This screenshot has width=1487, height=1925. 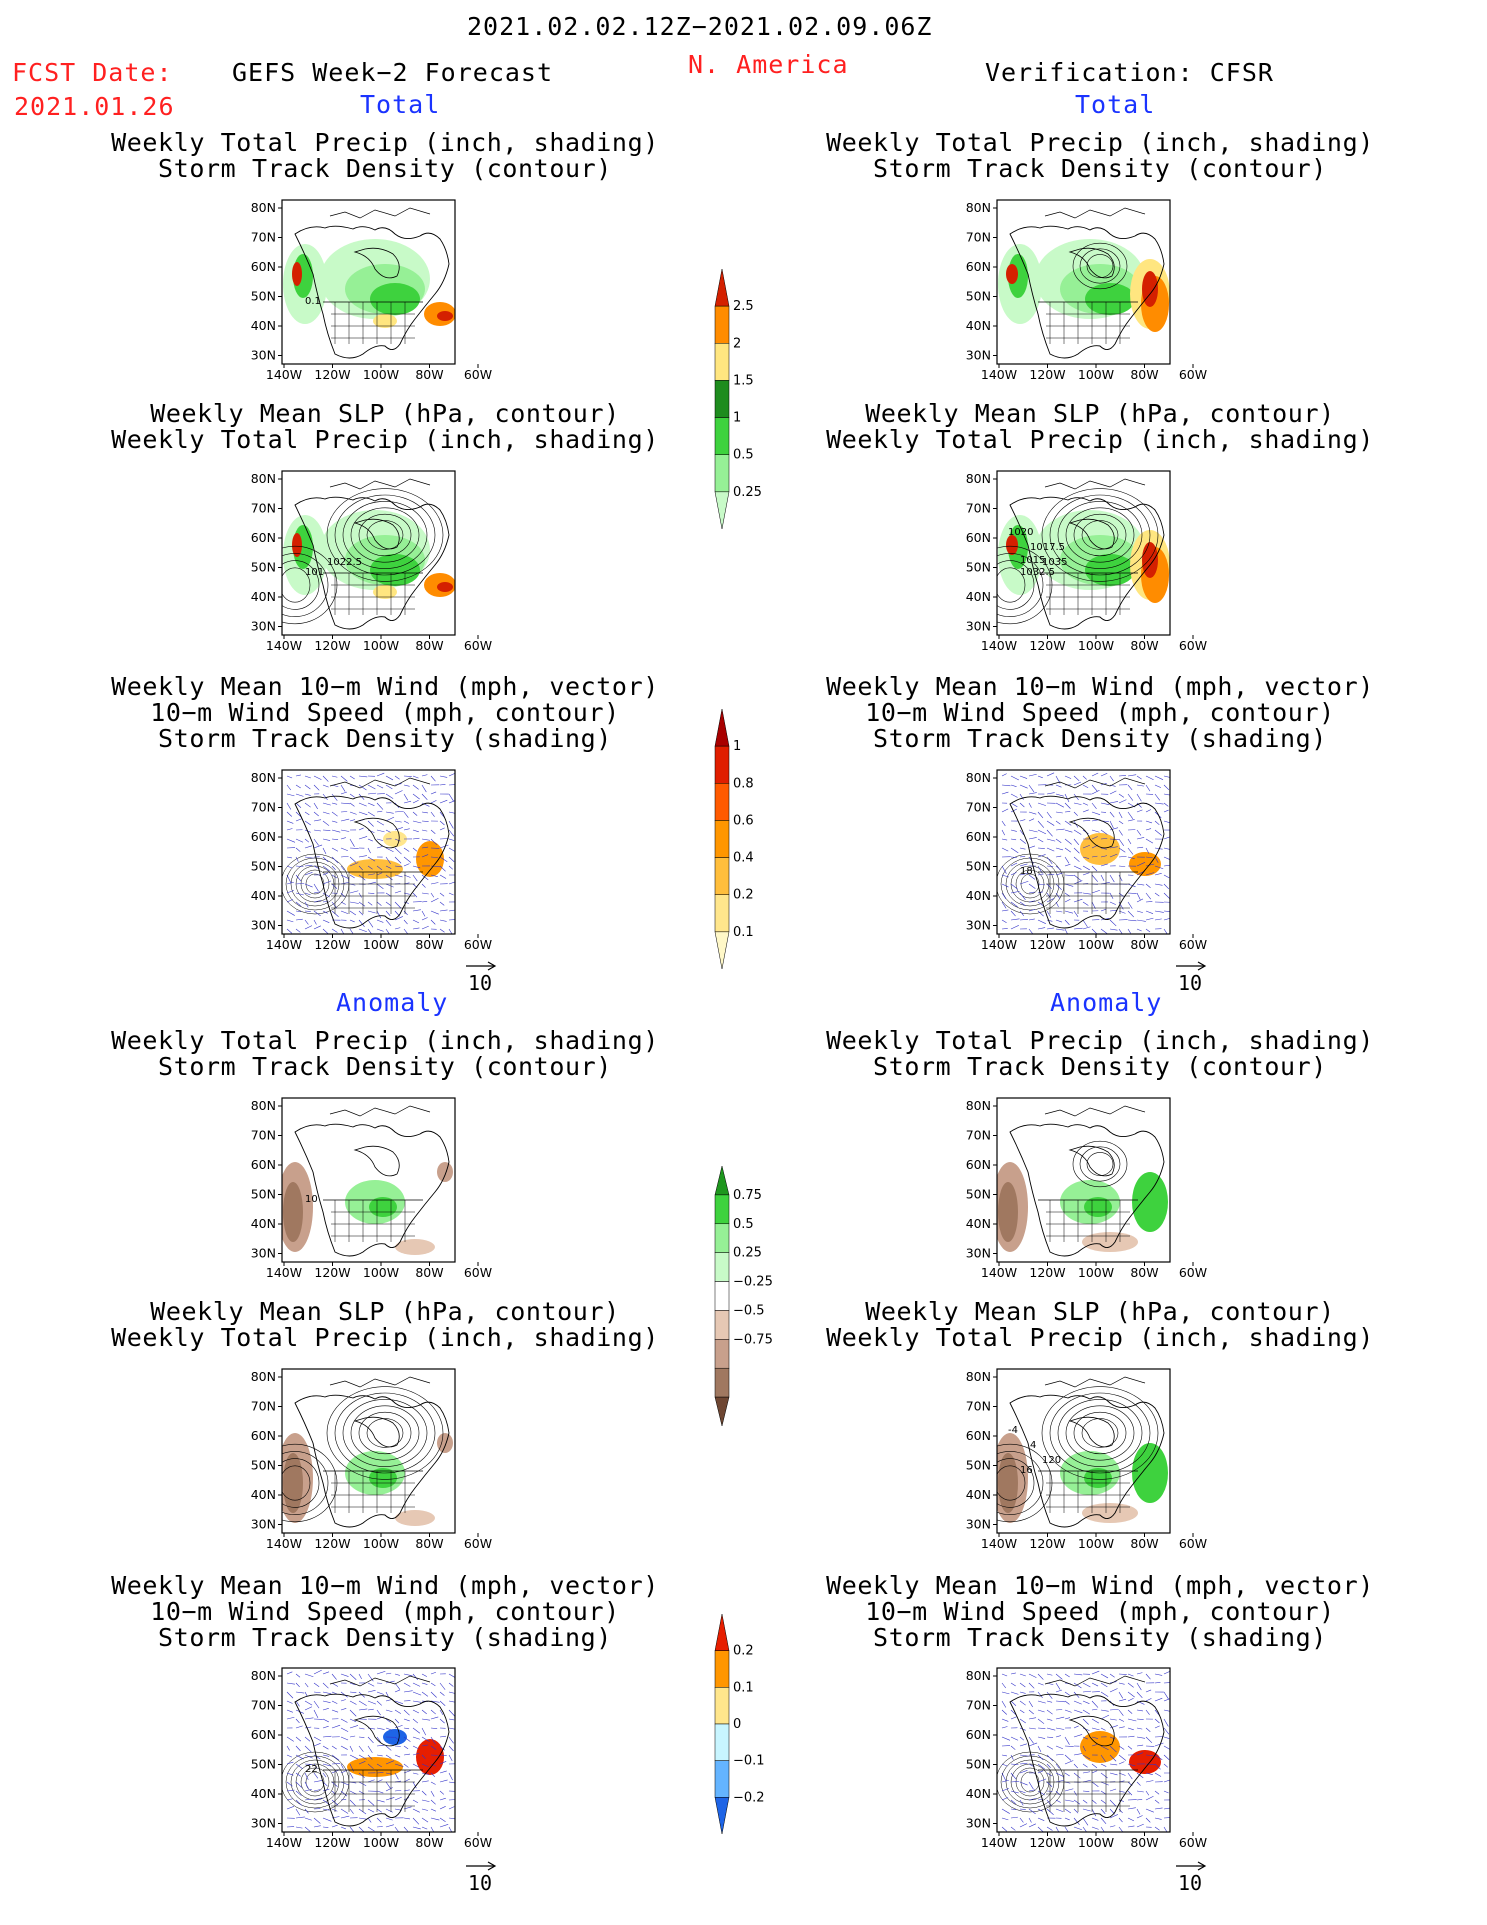 What do you see at coordinates (1115, 104) in the screenshot?
I see `section-total-right: Total` at bounding box center [1115, 104].